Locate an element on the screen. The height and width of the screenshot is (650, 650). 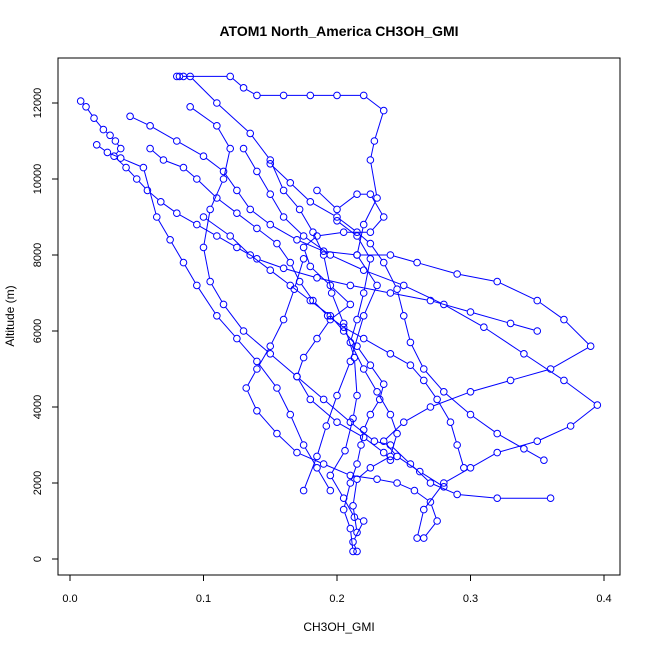
x-tick-label: 0.4 is located at coordinates (603, 599).